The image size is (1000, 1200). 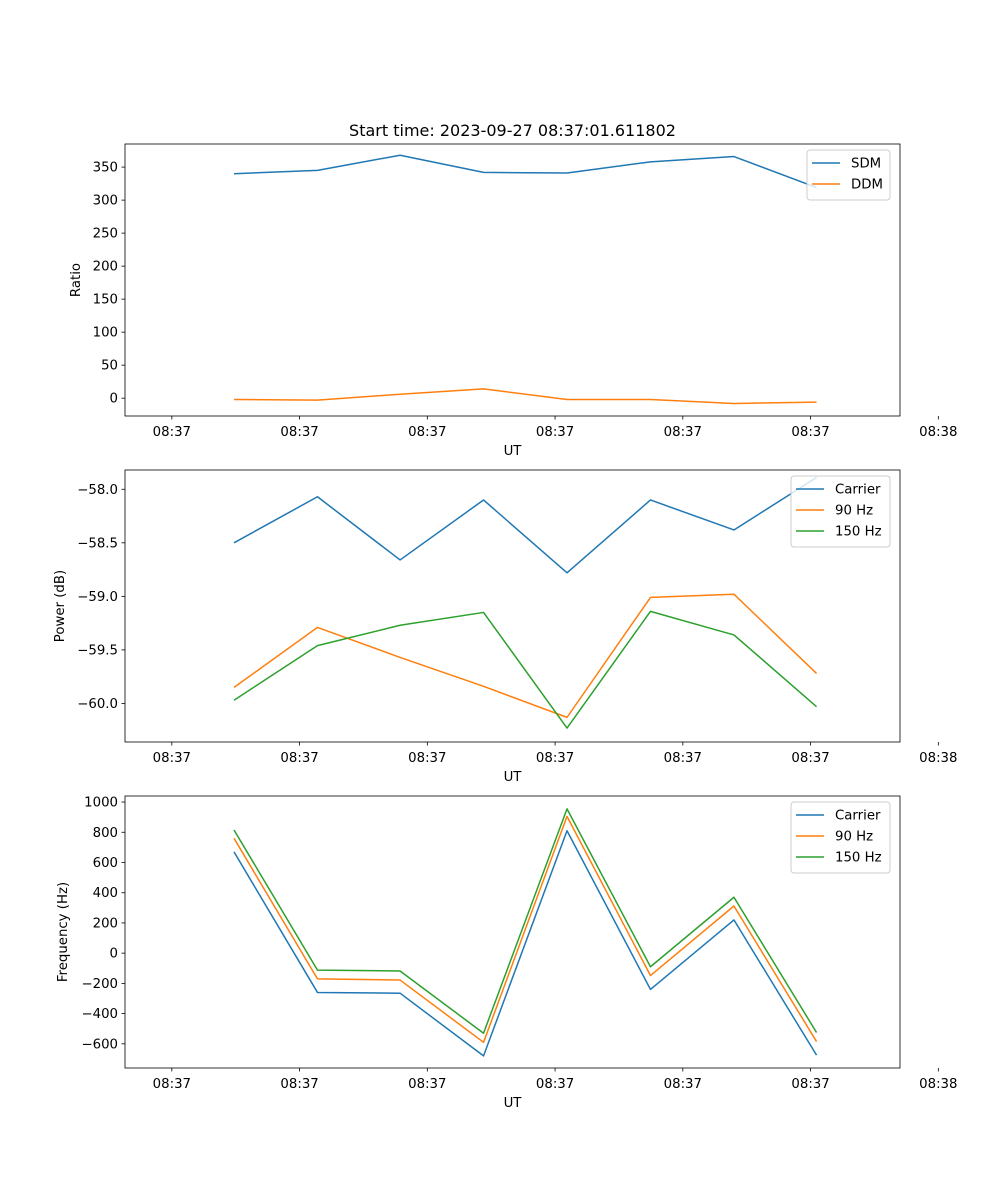 What do you see at coordinates (867, 185) in the screenshot?
I see `legend-label: DDM` at bounding box center [867, 185].